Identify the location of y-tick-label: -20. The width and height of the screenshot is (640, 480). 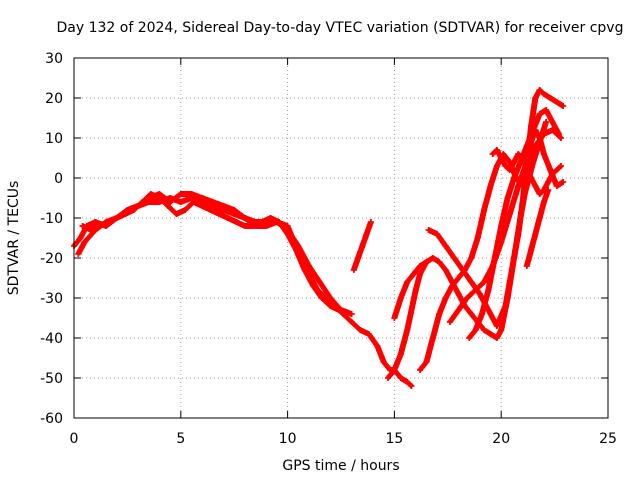
(51, 259).